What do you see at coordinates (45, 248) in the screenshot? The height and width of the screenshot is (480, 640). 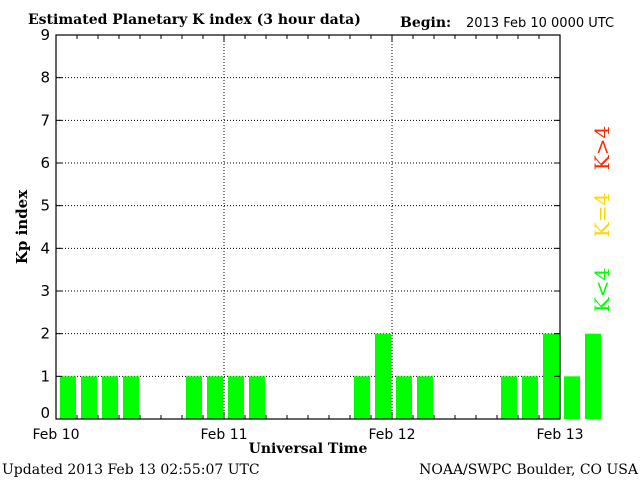 I see `y-tick-label: 4` at bounding box center [45, 248].